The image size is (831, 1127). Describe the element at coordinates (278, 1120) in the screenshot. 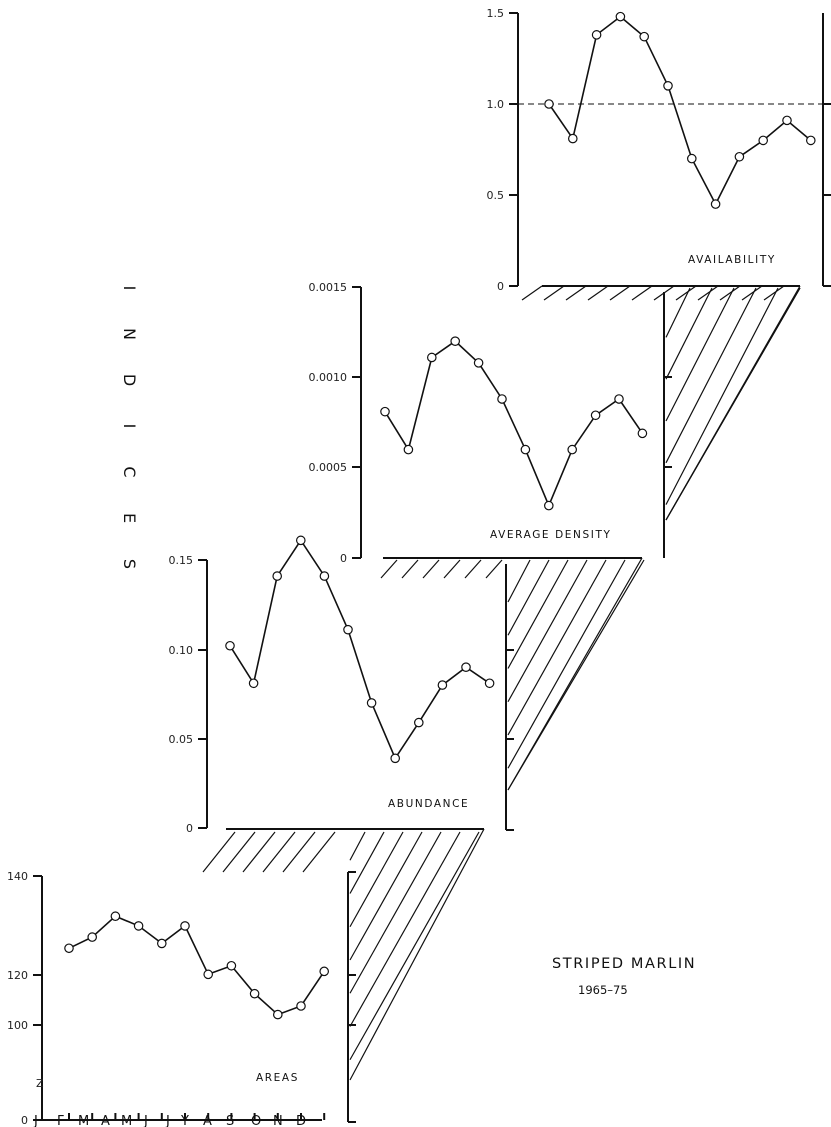

I see `x-tick-label: N` at that location.